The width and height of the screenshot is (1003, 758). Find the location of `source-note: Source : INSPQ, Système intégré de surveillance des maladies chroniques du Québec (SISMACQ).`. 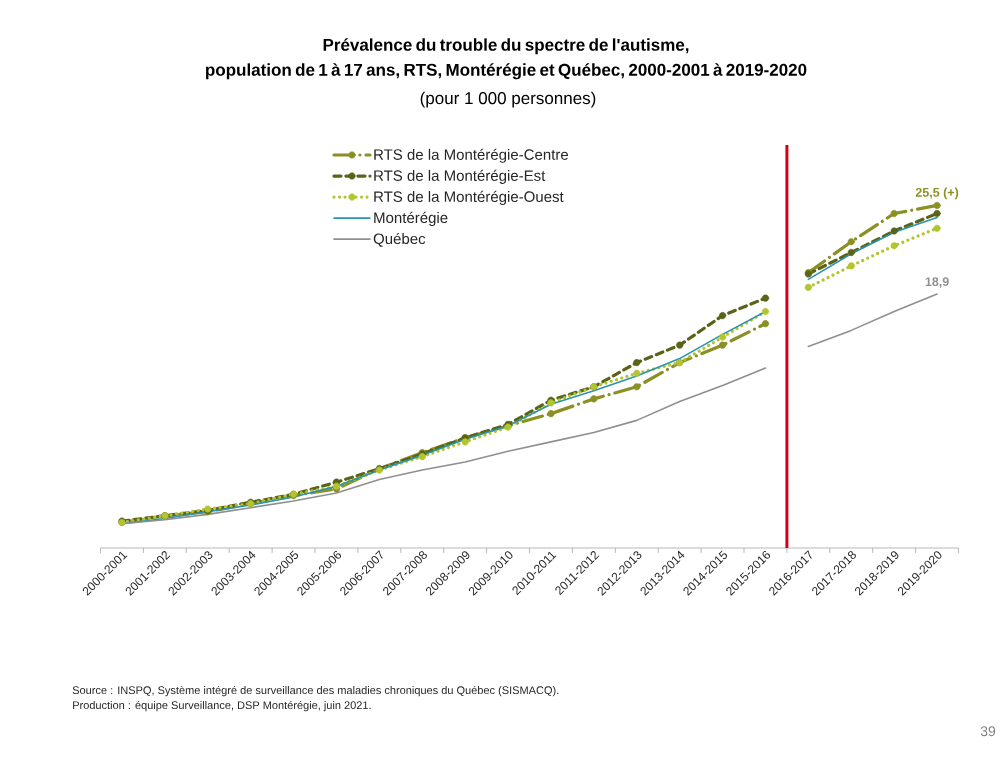

source-note: Source : INSPQ, Système intégré de surveillance des maladies chroniques du Québec (SISMACQ). is located at coordinates (315, 691).